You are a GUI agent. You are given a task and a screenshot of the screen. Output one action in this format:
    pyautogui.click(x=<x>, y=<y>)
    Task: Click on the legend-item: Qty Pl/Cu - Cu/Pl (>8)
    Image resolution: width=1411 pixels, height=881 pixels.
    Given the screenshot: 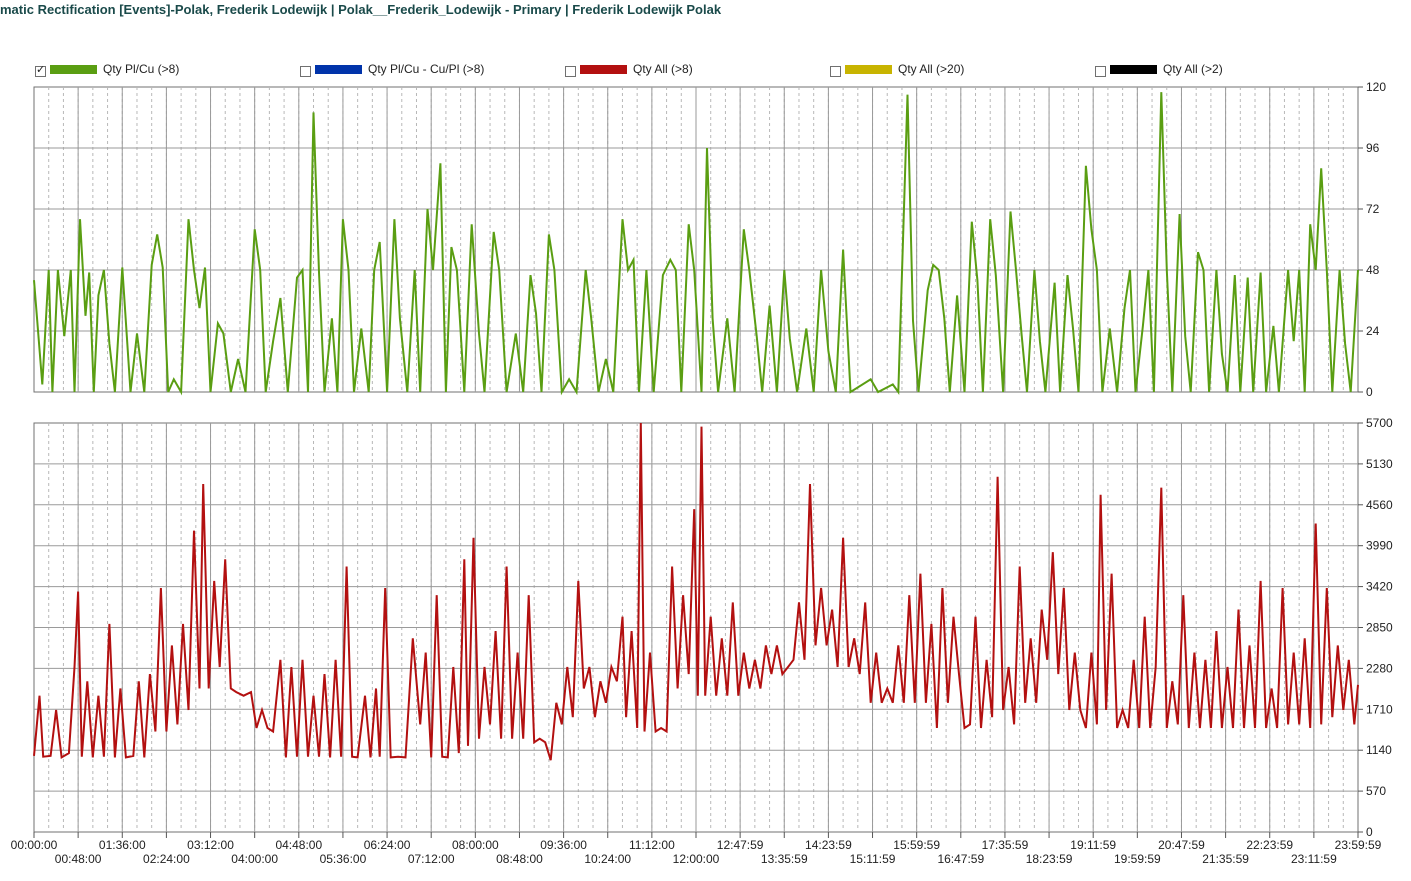 What is the action you would take?
    pyautogui.click(x=392, y=69)
    